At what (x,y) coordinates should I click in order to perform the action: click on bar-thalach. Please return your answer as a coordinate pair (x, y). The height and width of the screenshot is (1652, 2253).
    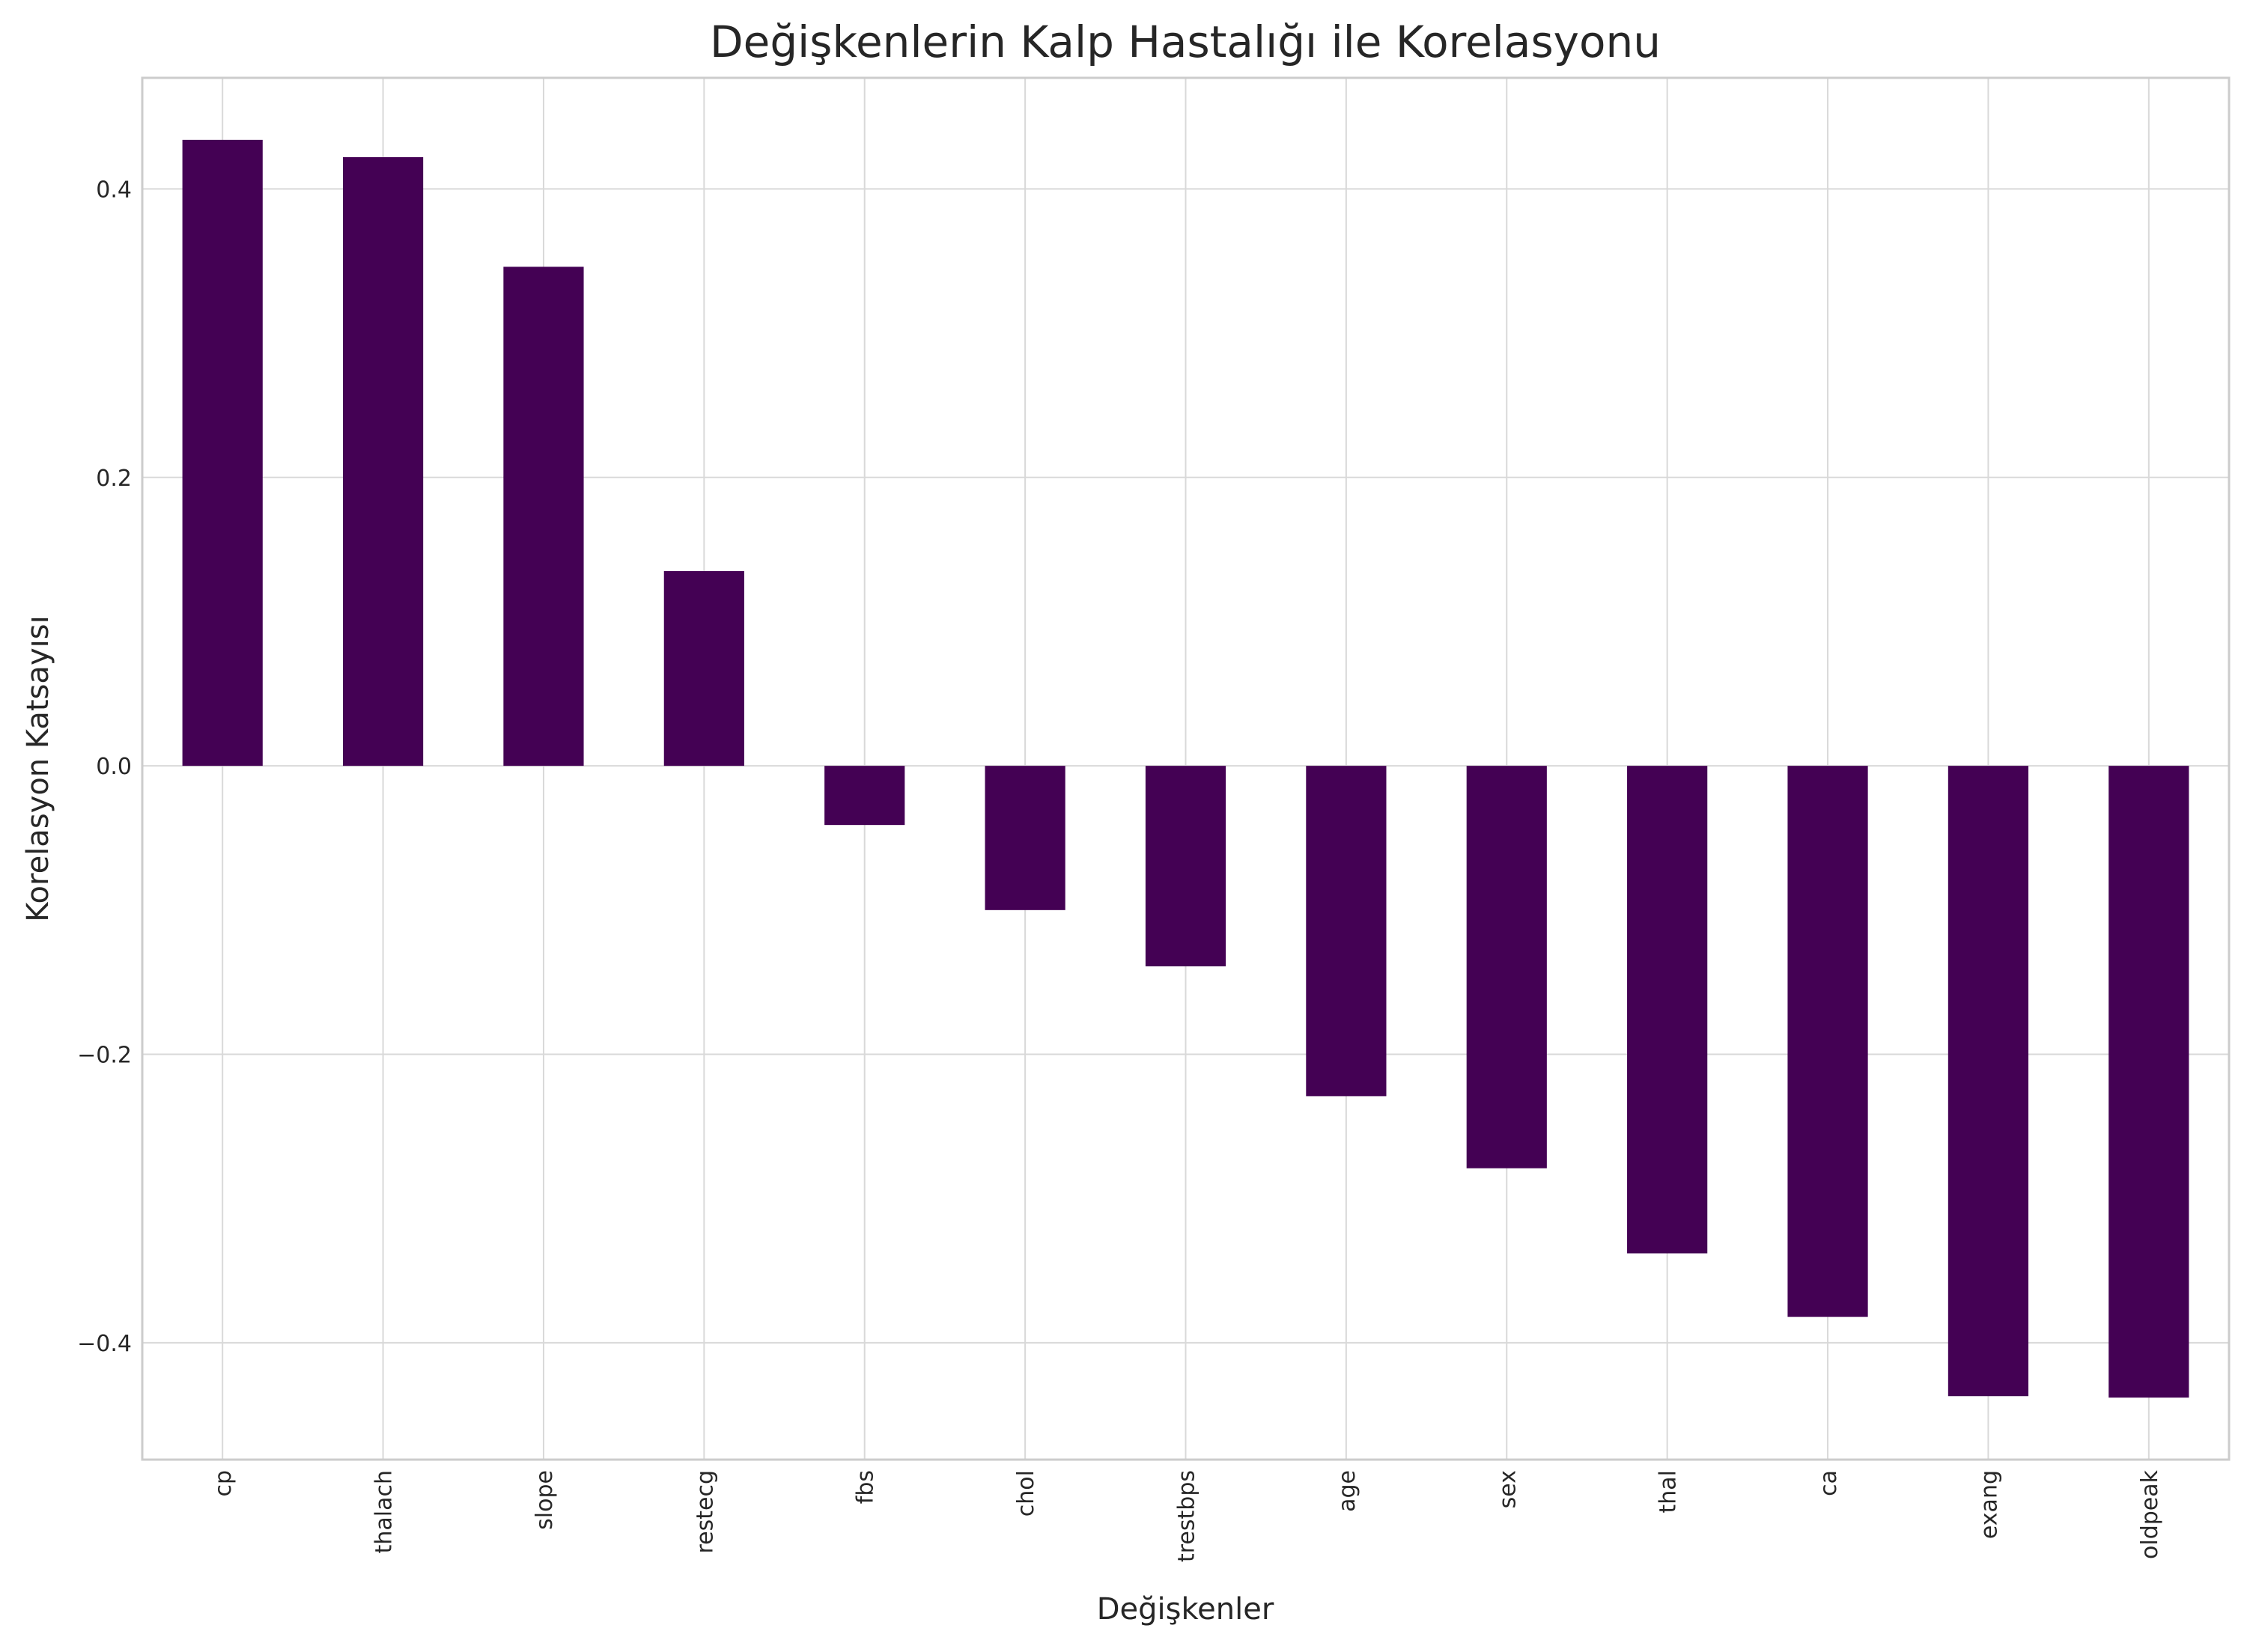
    Looking at the image, I should click on (383, 461).